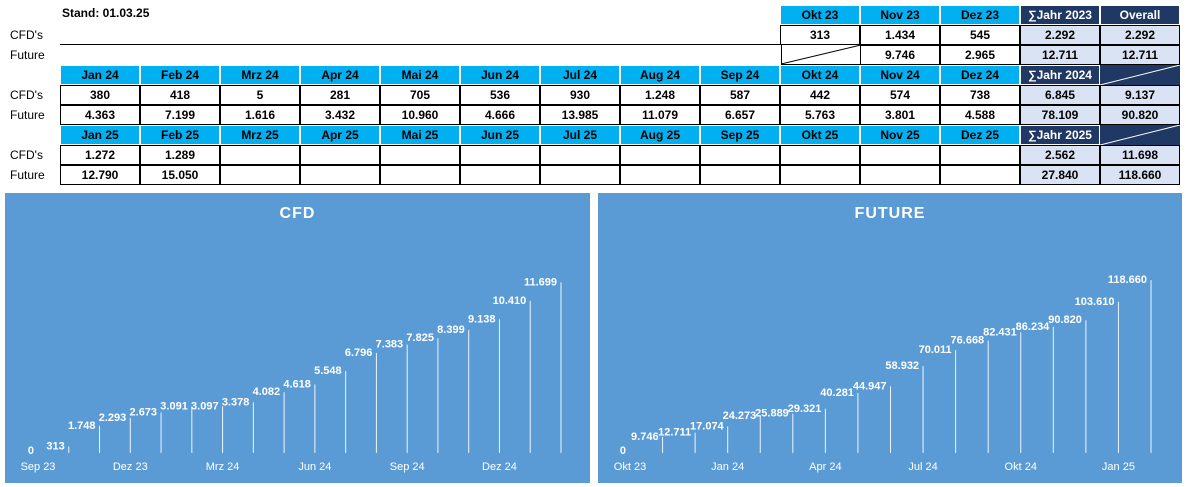 The height and width of the screenshot is (487, 1186). Describe the element at coordinates (260, 135) in the screenshot. I see `month-header: Mrz 25` at that location.